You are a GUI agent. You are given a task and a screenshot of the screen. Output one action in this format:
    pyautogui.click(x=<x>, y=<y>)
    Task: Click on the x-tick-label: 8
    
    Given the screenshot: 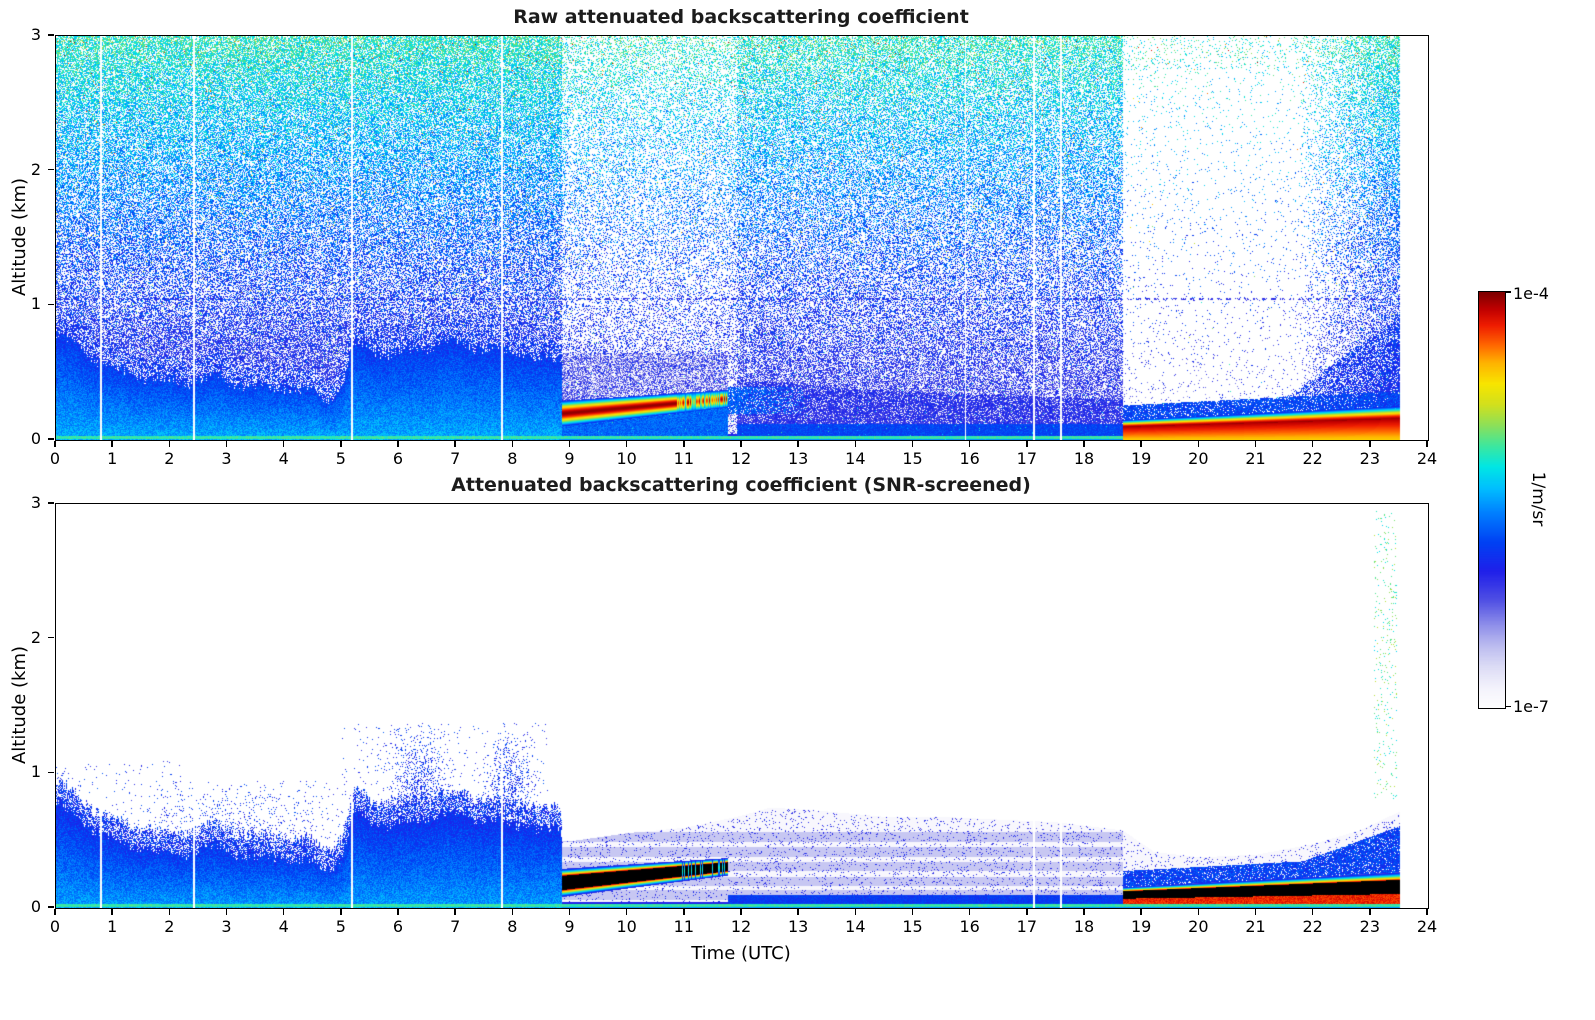 What is the action you would take?
    pyautogui.click(x=512, y=926)
    